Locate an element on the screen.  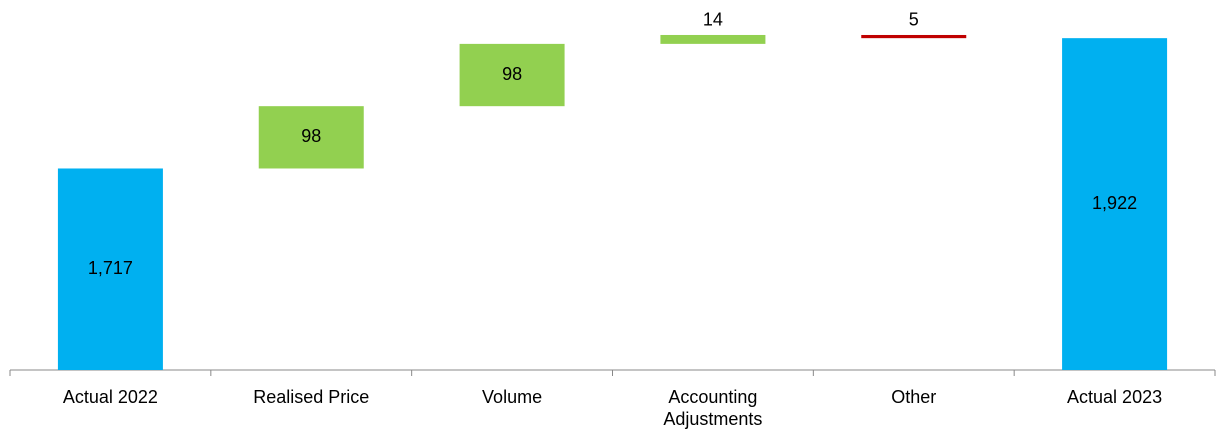
x-tick-label: Accounting Adjustments is located at coordinates (713, 408).